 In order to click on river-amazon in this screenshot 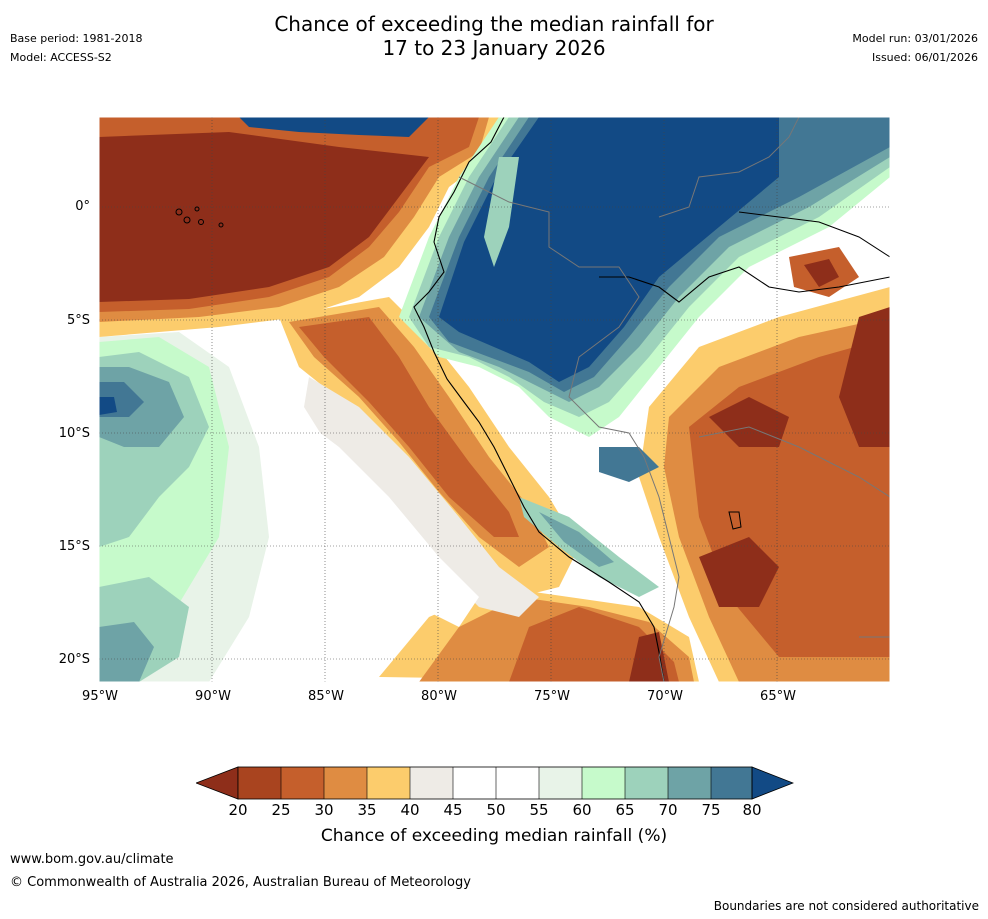, I will do `click(744, 284)`.